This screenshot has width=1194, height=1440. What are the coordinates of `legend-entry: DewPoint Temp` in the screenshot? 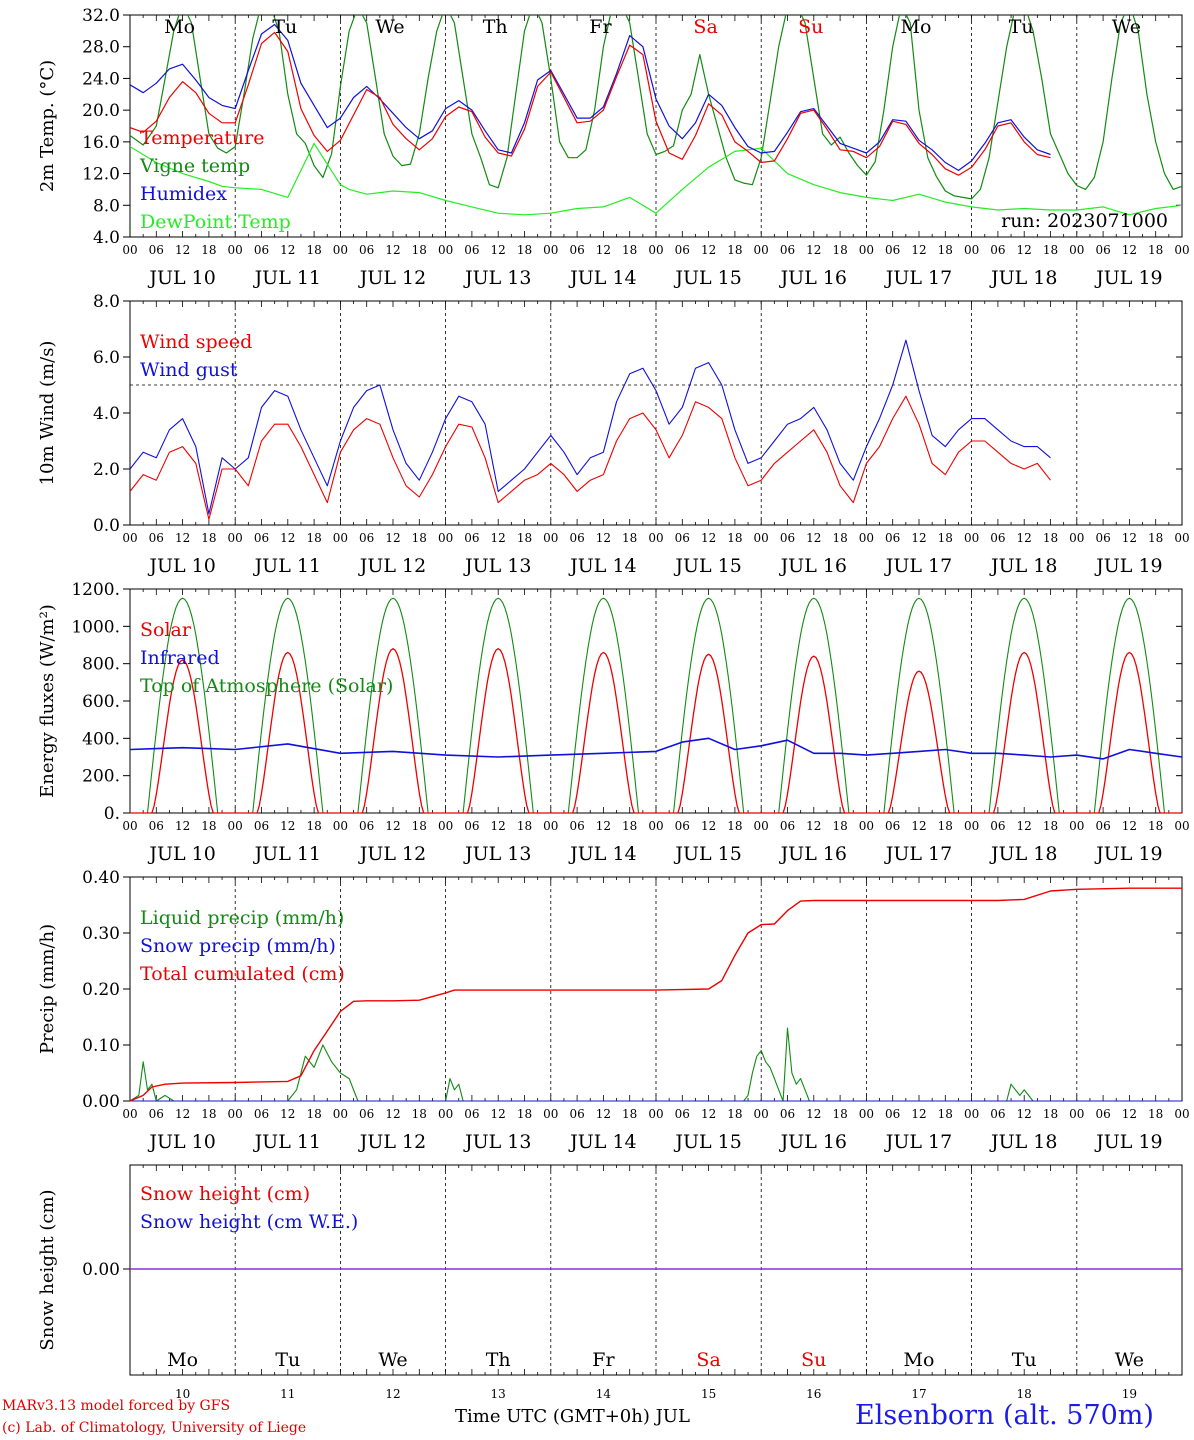 It's located at (215, 222).